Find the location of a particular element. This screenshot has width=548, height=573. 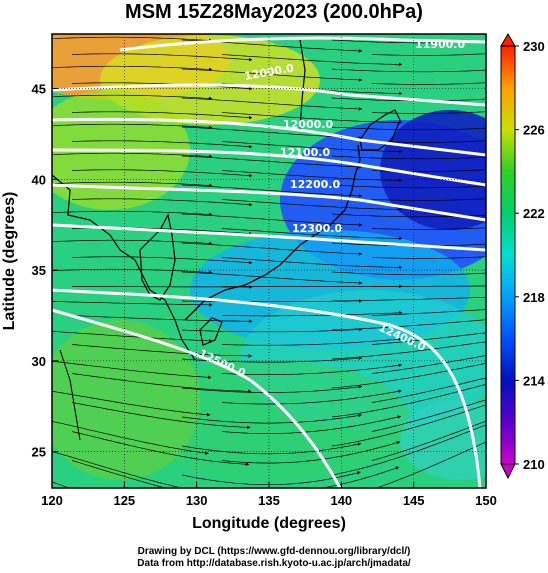

x-tick-label: 130 is located at coordinates (197, 500).